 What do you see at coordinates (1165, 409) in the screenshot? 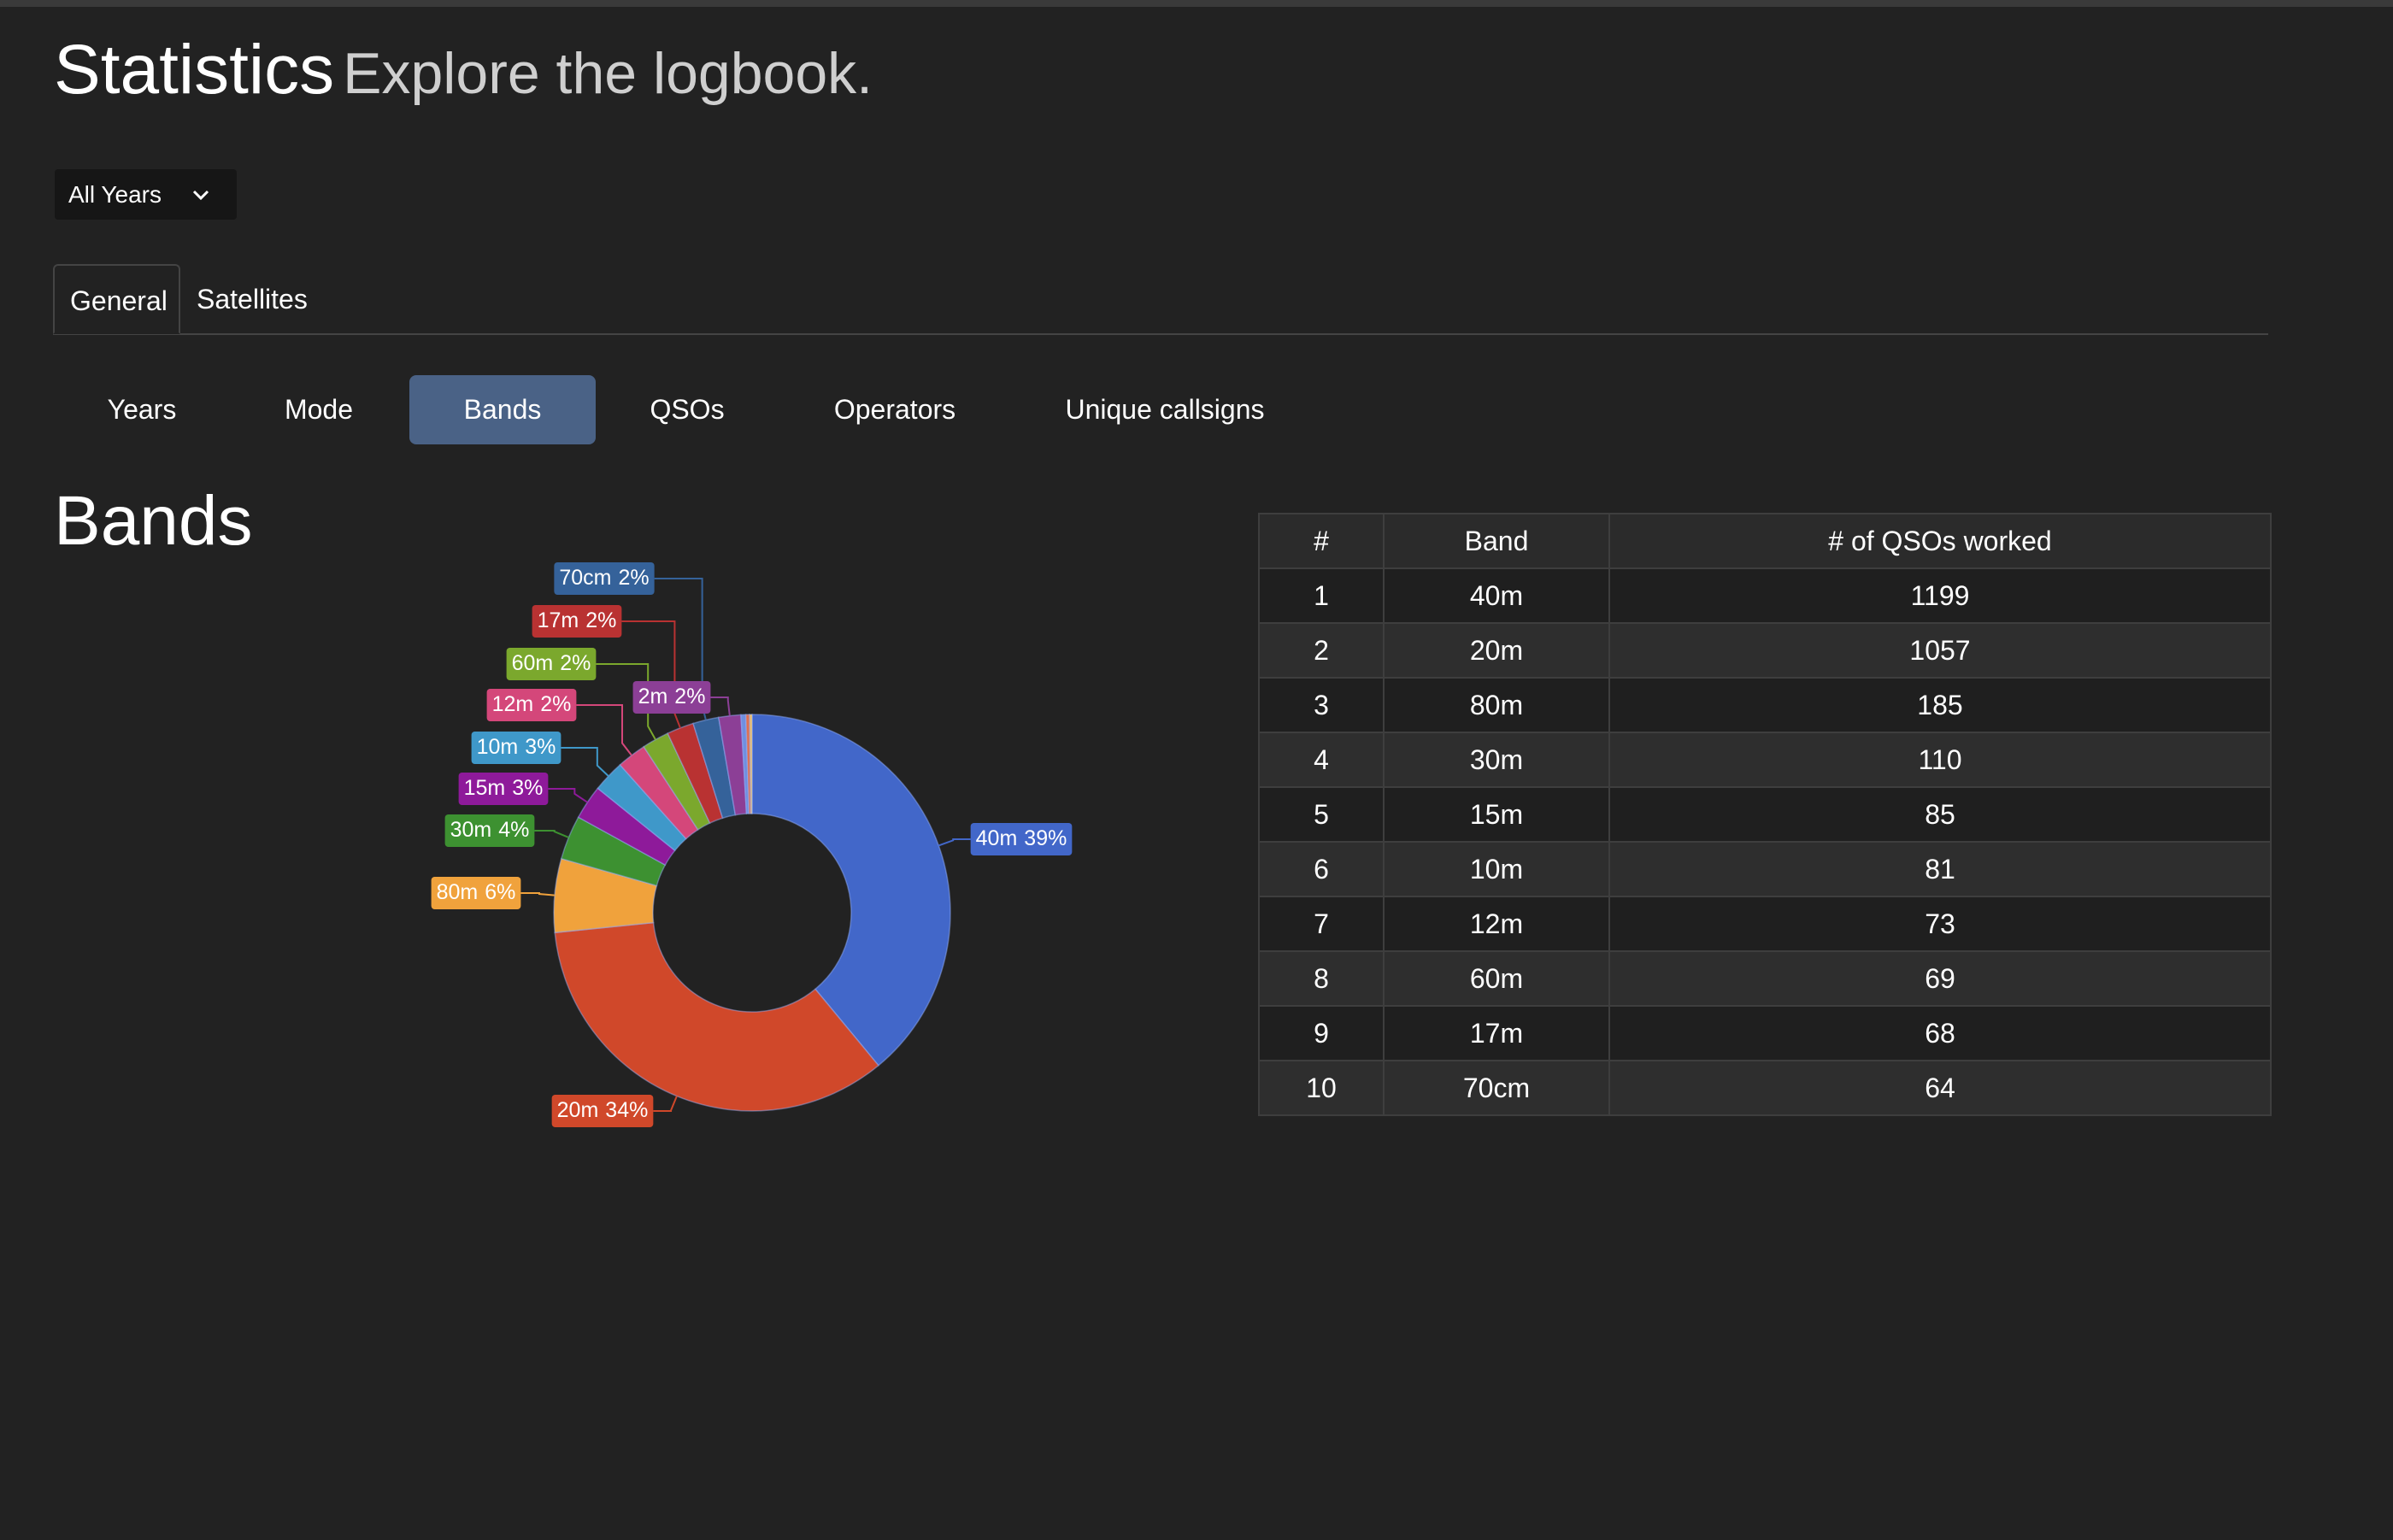
I see `subtab: Unique callsigns` at bounding box center [1165, 409].